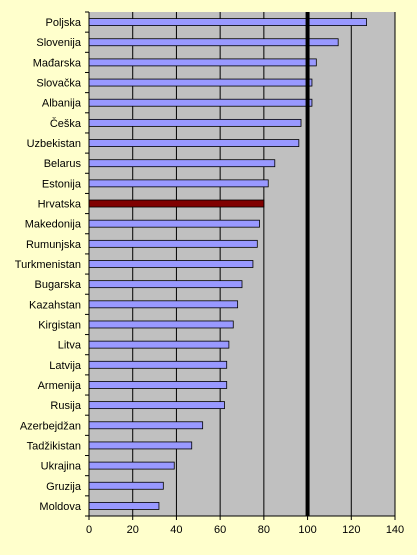 The width and height of the screenshot is (417, 555). I want to click on category-label: Turkmenistan, so click(48, 265).